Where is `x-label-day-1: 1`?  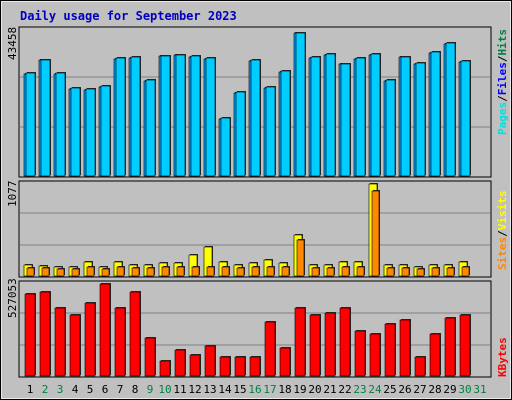 x-label-day-1: 1 is located at coordinates (30, 389).